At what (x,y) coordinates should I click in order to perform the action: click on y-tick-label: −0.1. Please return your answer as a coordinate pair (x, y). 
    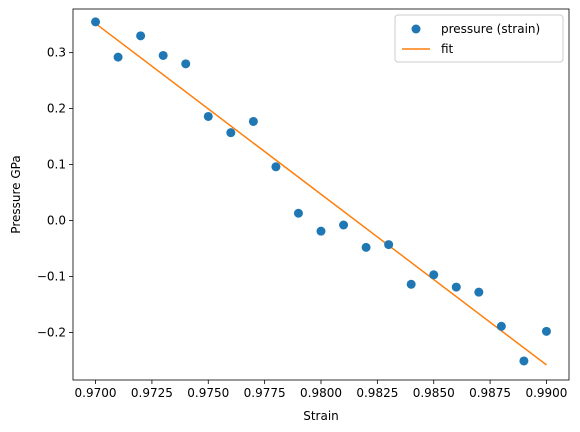
    Looking at the image, I should click on (51, 276).